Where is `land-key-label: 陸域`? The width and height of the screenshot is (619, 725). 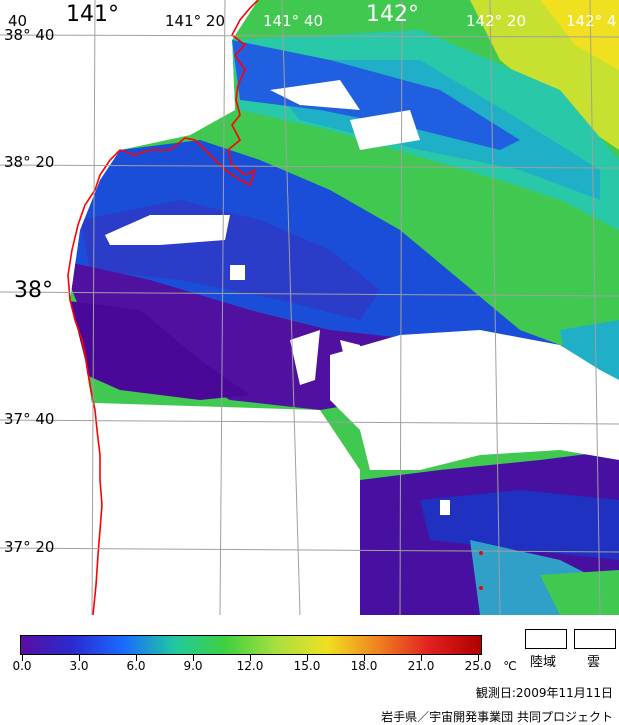
land-key-label: 陸域 is located at coordinates (543, 662).